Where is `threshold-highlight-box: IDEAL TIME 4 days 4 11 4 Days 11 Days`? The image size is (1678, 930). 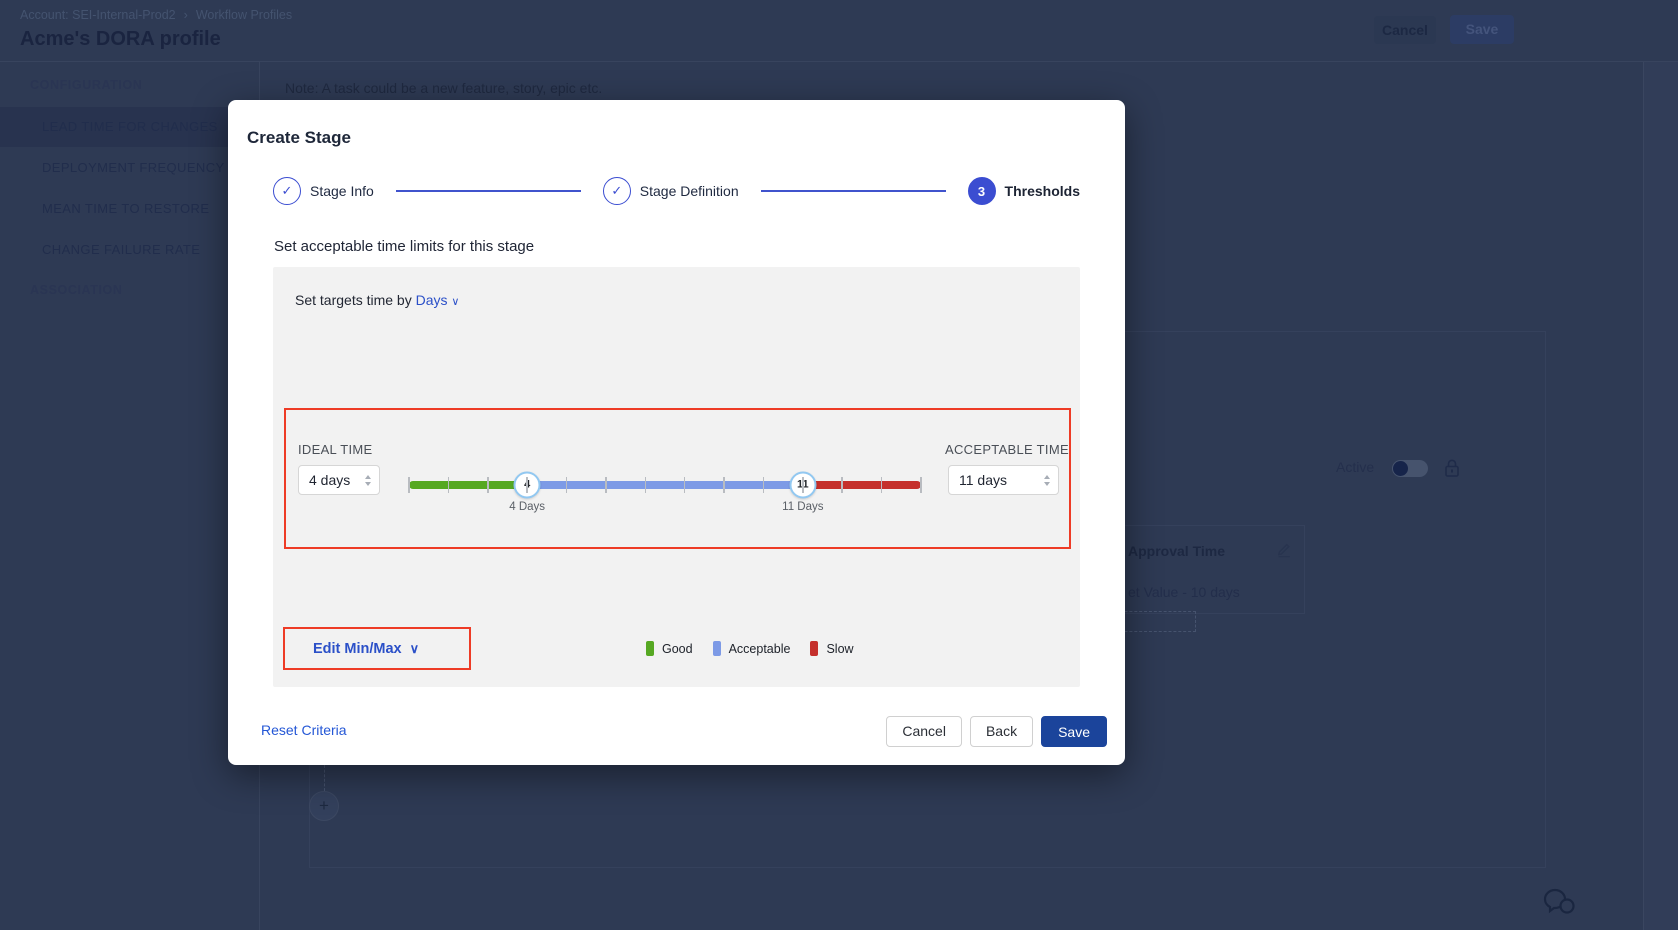 threshold-highlight-box: IDEAL TIME 4 days 4 11 4 Days 11 Days is located at coordinates (677, 478).